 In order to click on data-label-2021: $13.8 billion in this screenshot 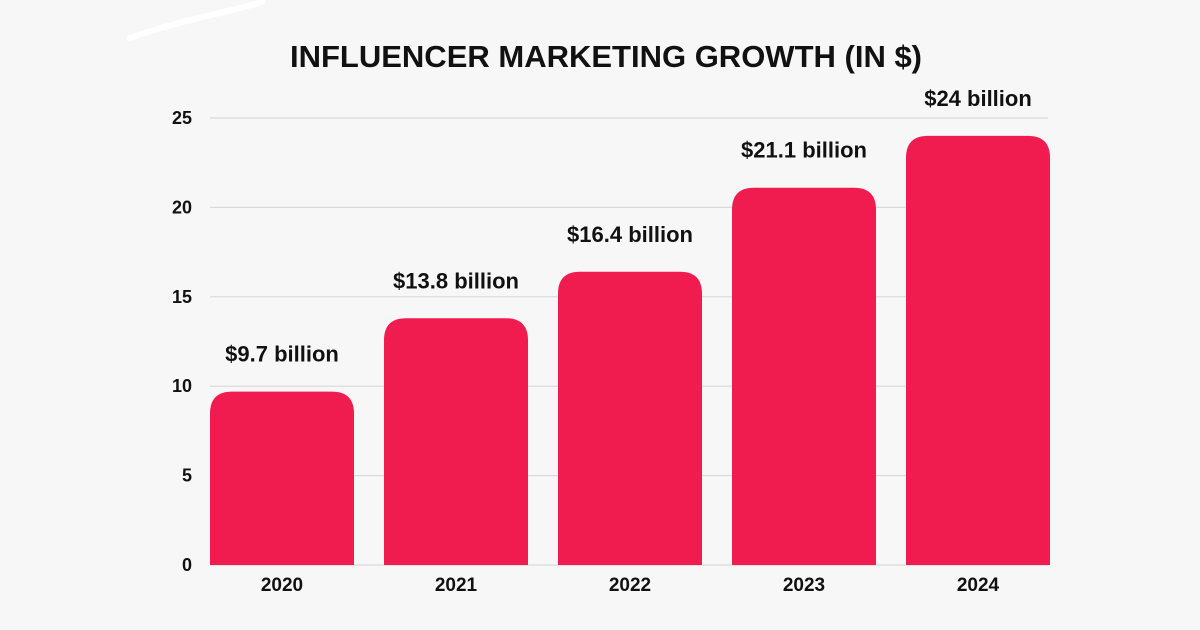, I will do `click(456, 280)`.